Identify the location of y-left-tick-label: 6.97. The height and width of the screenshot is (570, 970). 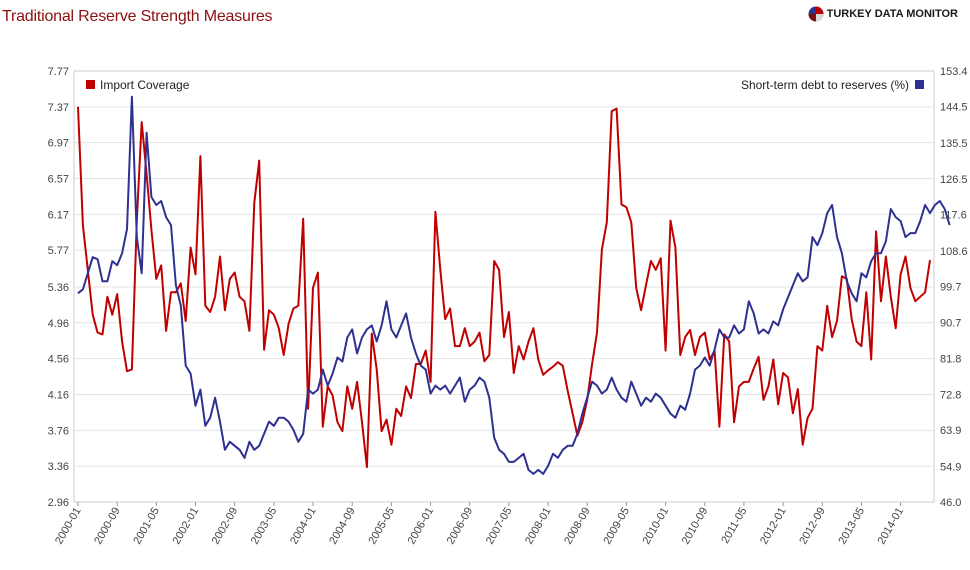
(58, 144).